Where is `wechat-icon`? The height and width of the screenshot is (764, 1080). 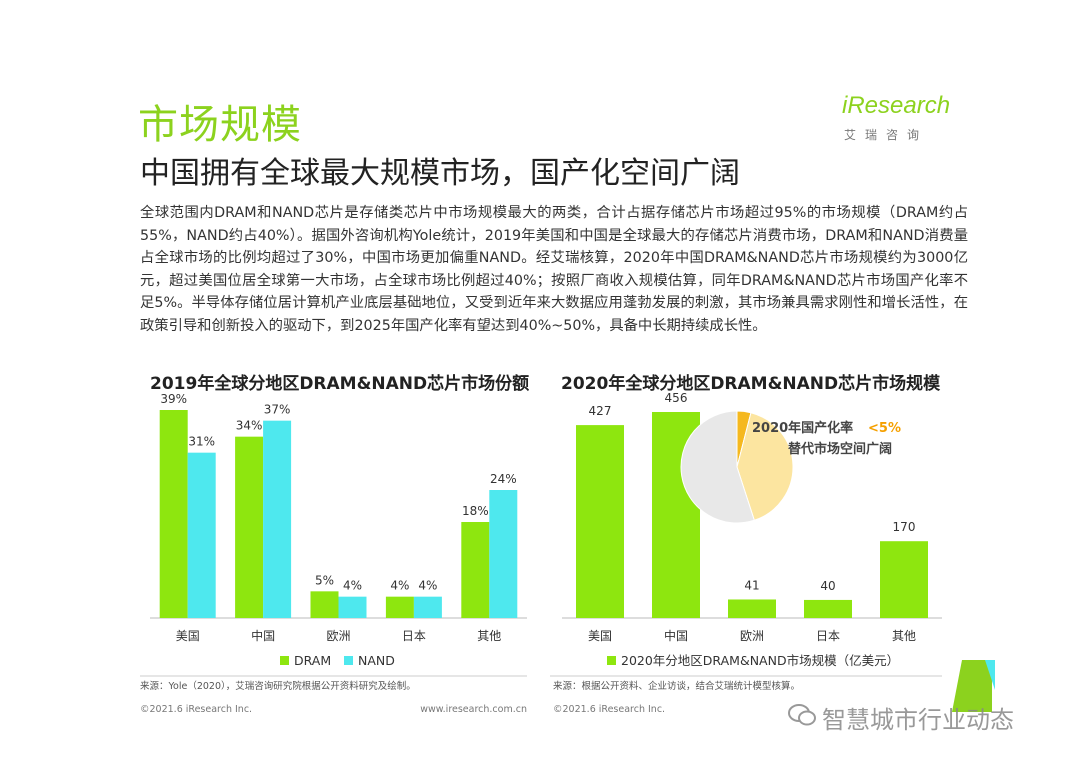 wechat-icon is located at coordinates (802, 715).